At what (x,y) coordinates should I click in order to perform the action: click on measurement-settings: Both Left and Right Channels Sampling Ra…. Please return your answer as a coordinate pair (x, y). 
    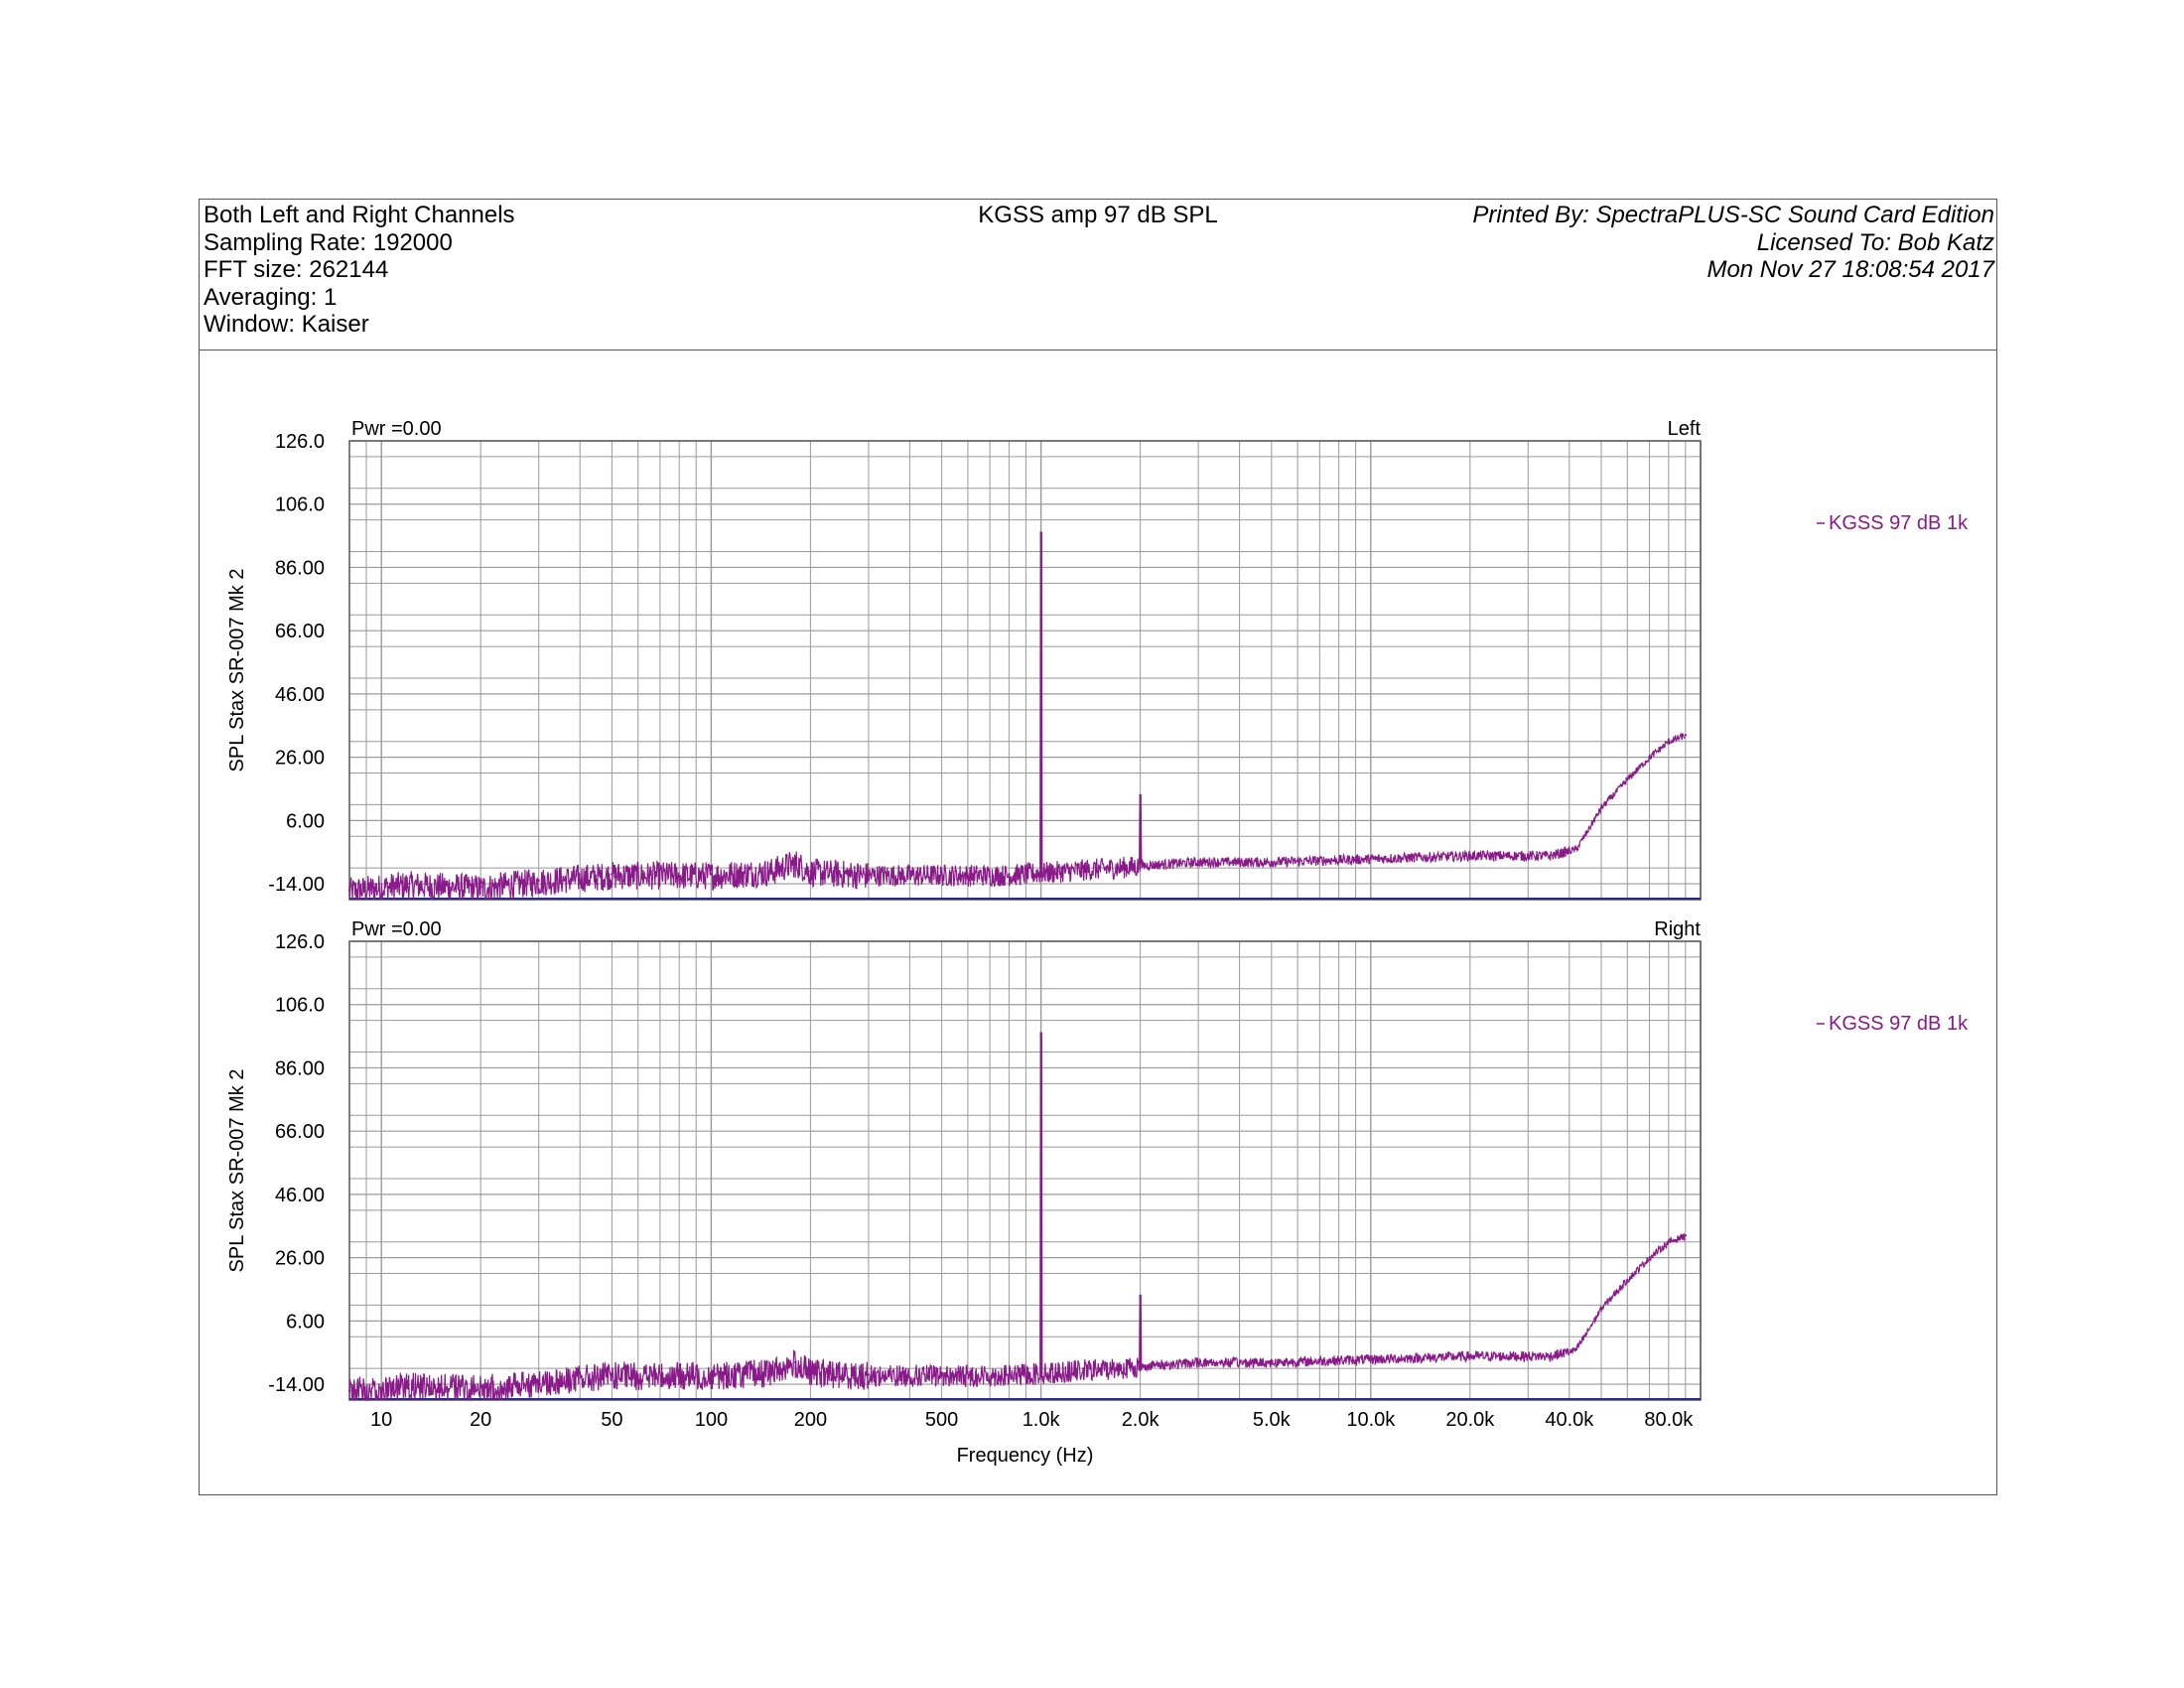
    Looking at the image, I should click on (359, 270).